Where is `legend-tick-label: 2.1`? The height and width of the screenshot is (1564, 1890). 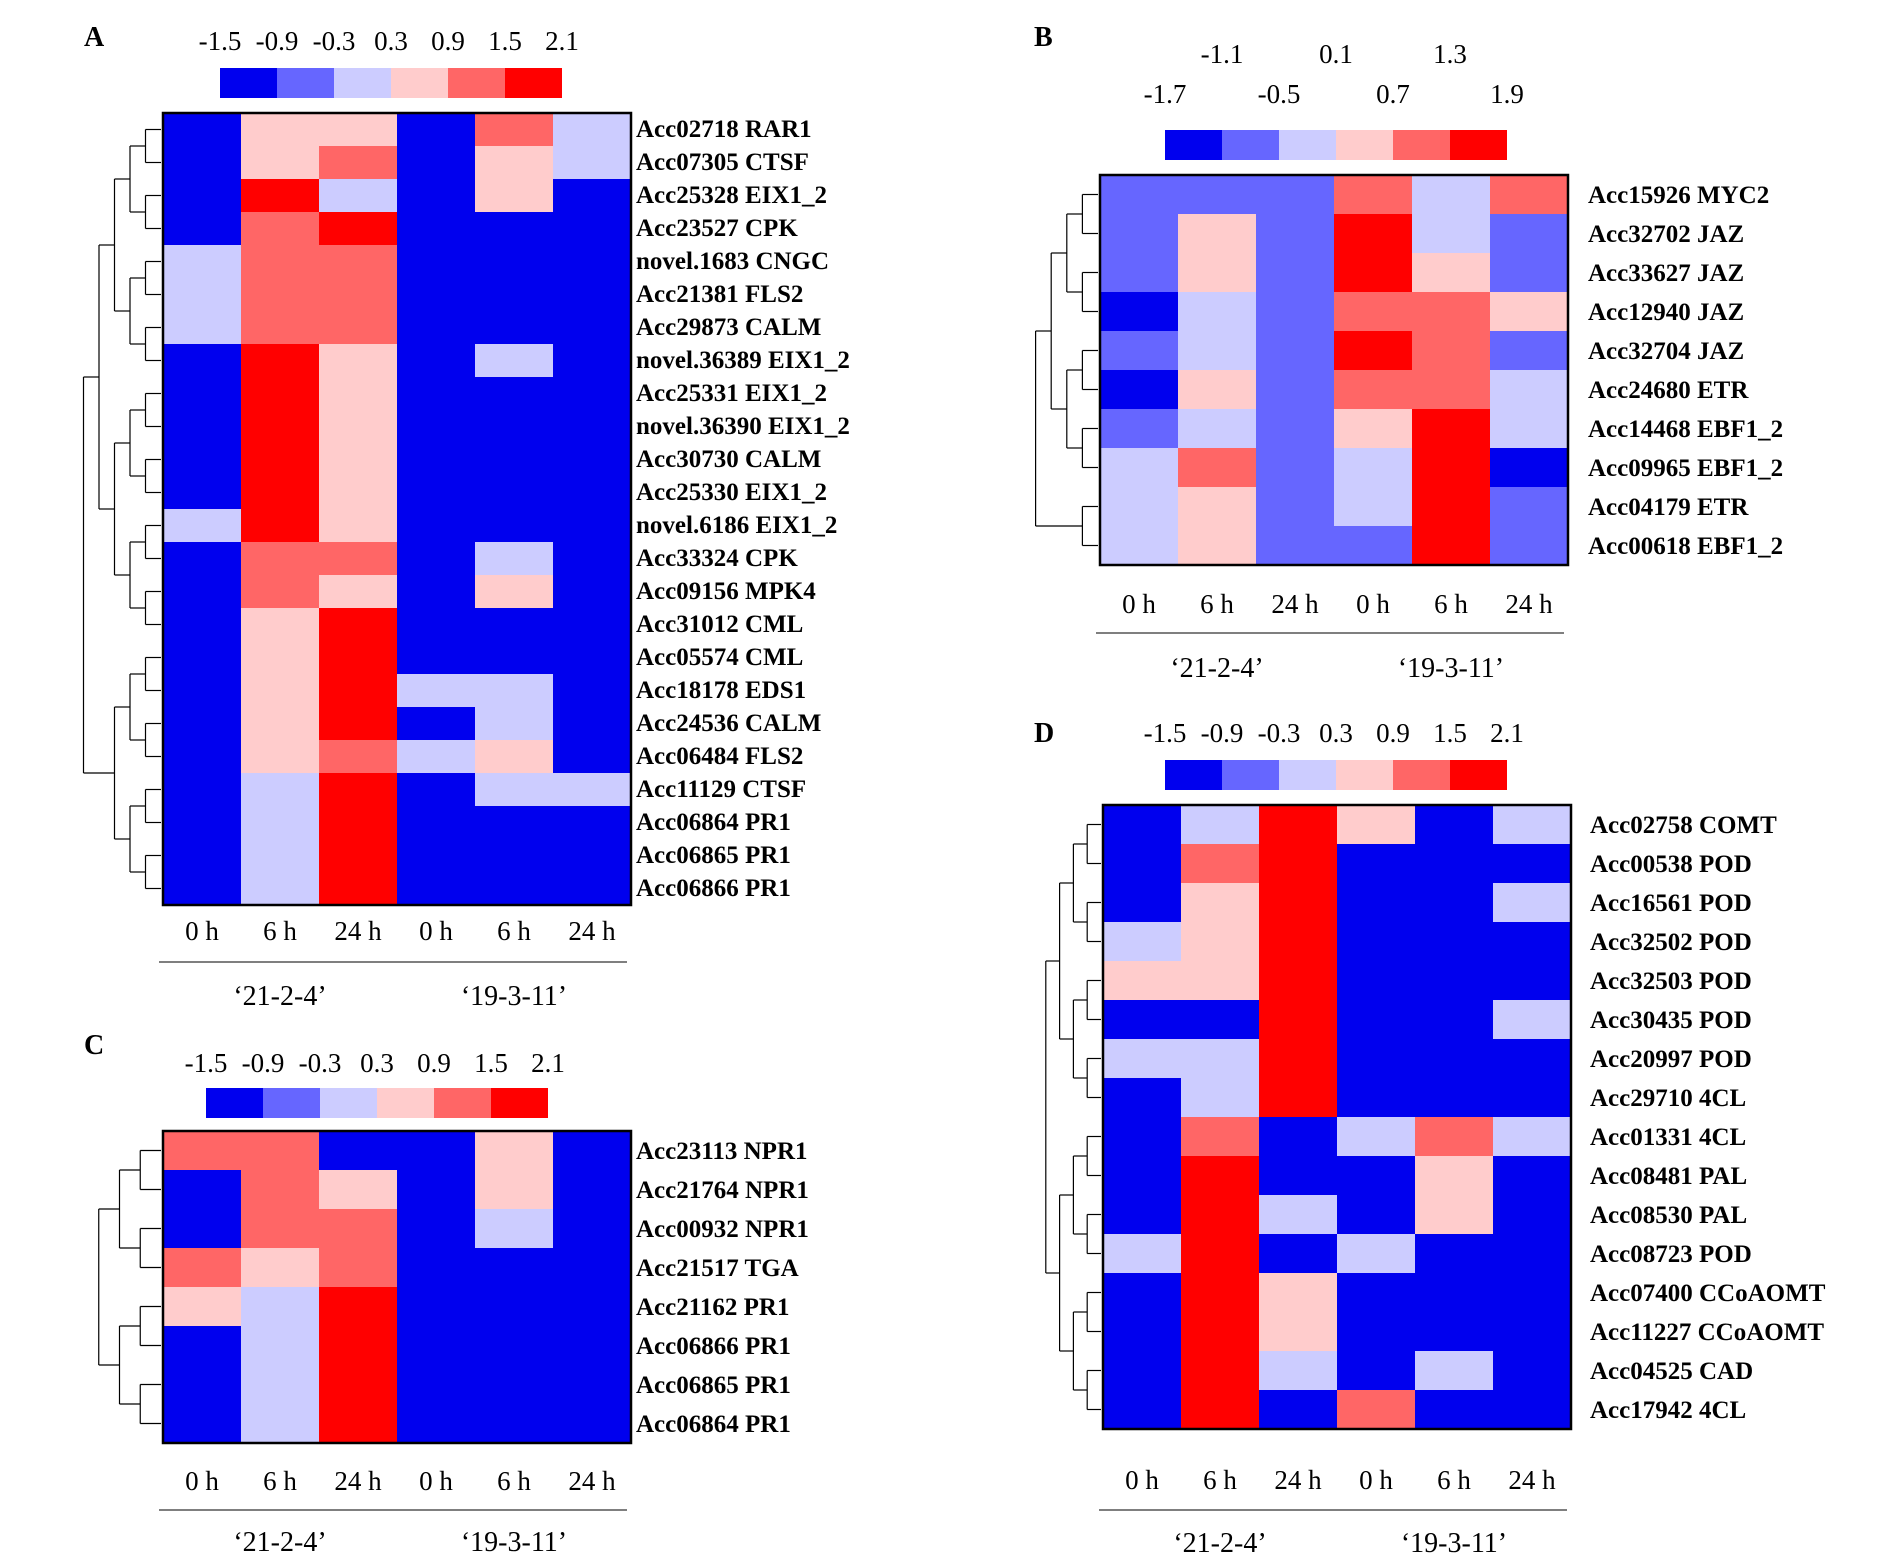 legend-tick-label: 2.1 is located at coordinates (1507, 733).